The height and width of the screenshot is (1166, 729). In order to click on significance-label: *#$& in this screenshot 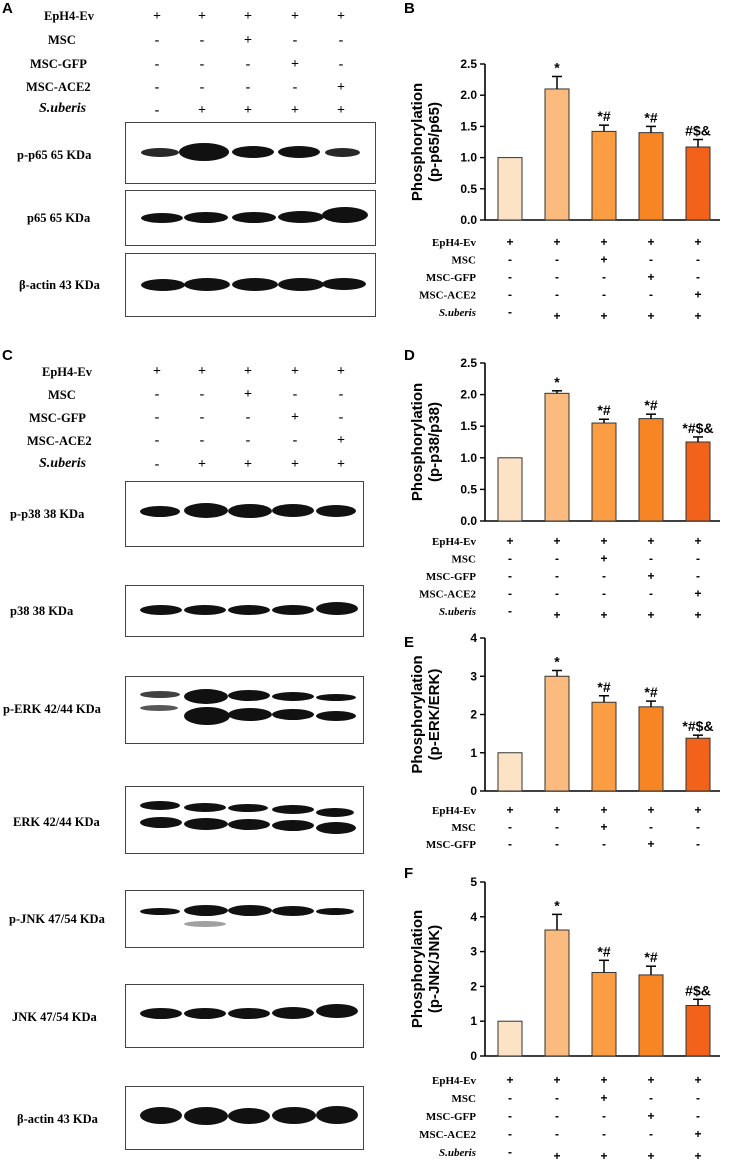, I will do `click(697, 428)`.